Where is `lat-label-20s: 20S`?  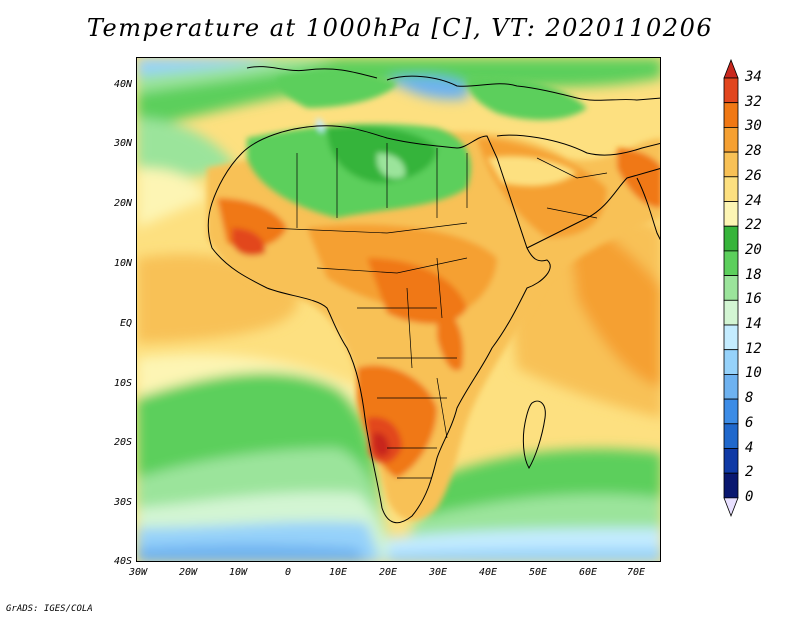 lat-label-20s: 20S is located at coordinates (122, 442).